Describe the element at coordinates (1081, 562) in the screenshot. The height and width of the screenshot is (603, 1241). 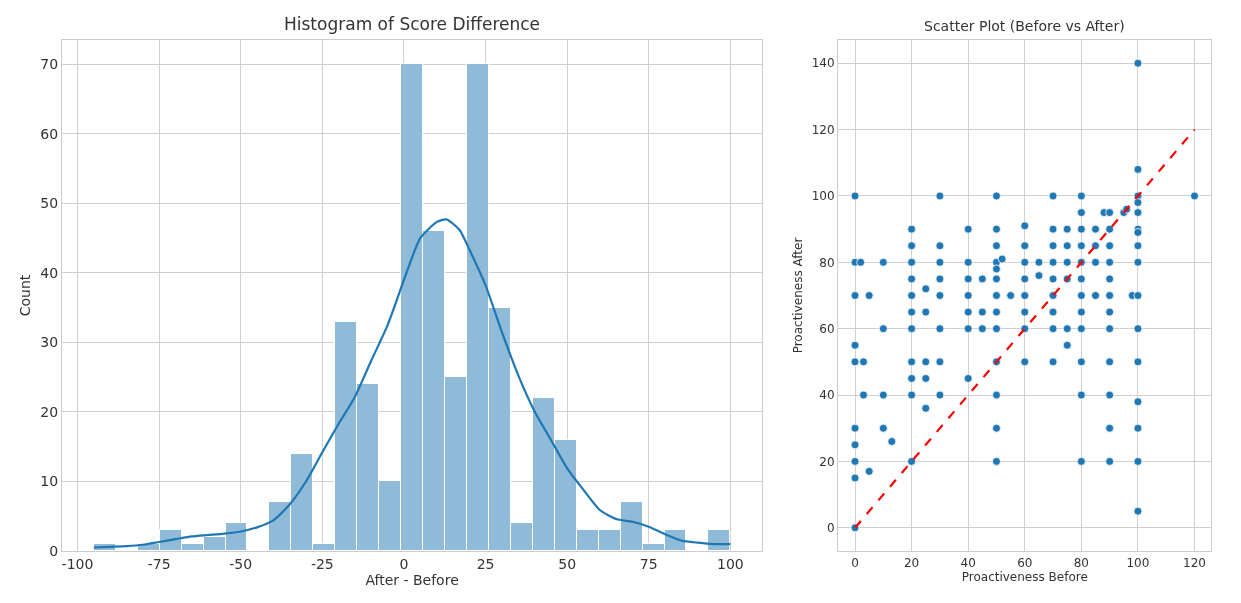
I see `x-tick-label: 80` at that location.